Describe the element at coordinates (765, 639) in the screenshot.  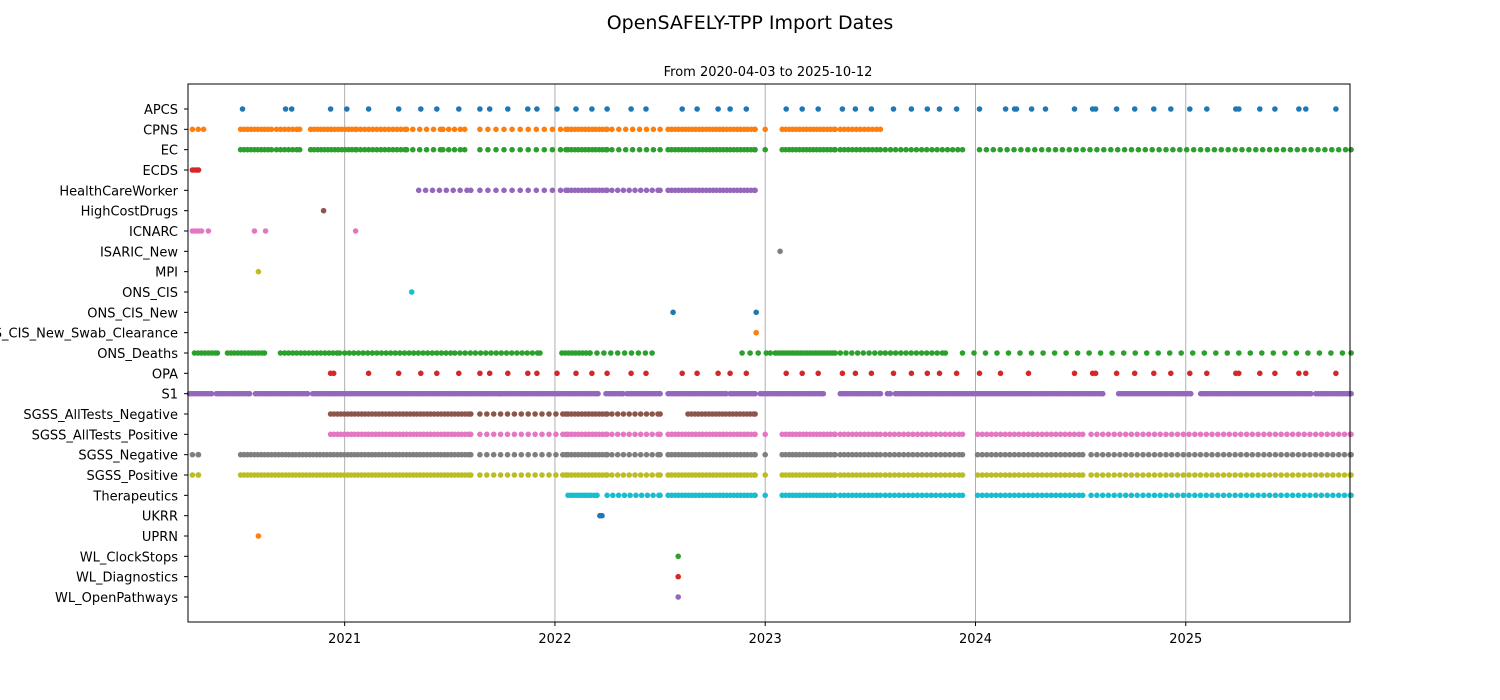
I see `x-tick-label: 2023` at that location.